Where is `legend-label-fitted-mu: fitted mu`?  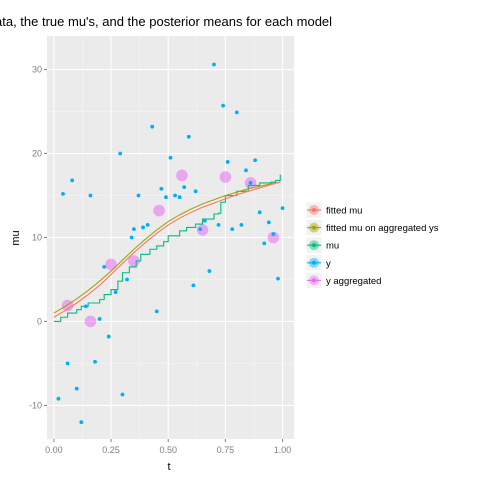 legend-label-fitted-mu: fitted mu is located at coordinates (344, 211).